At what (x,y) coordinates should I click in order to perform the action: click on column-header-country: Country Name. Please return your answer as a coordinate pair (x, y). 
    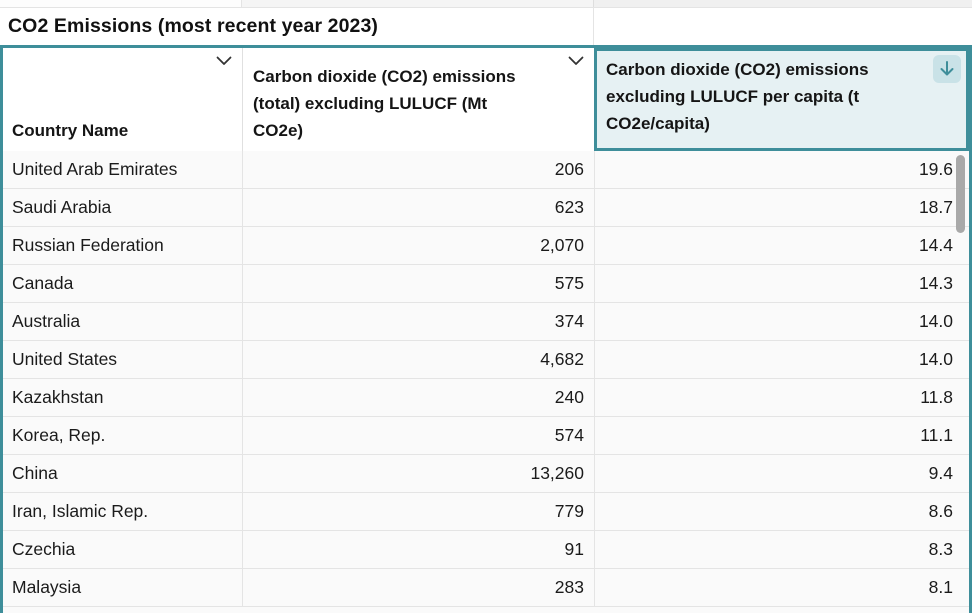
    Looking at the image, I should click on (122, 99).